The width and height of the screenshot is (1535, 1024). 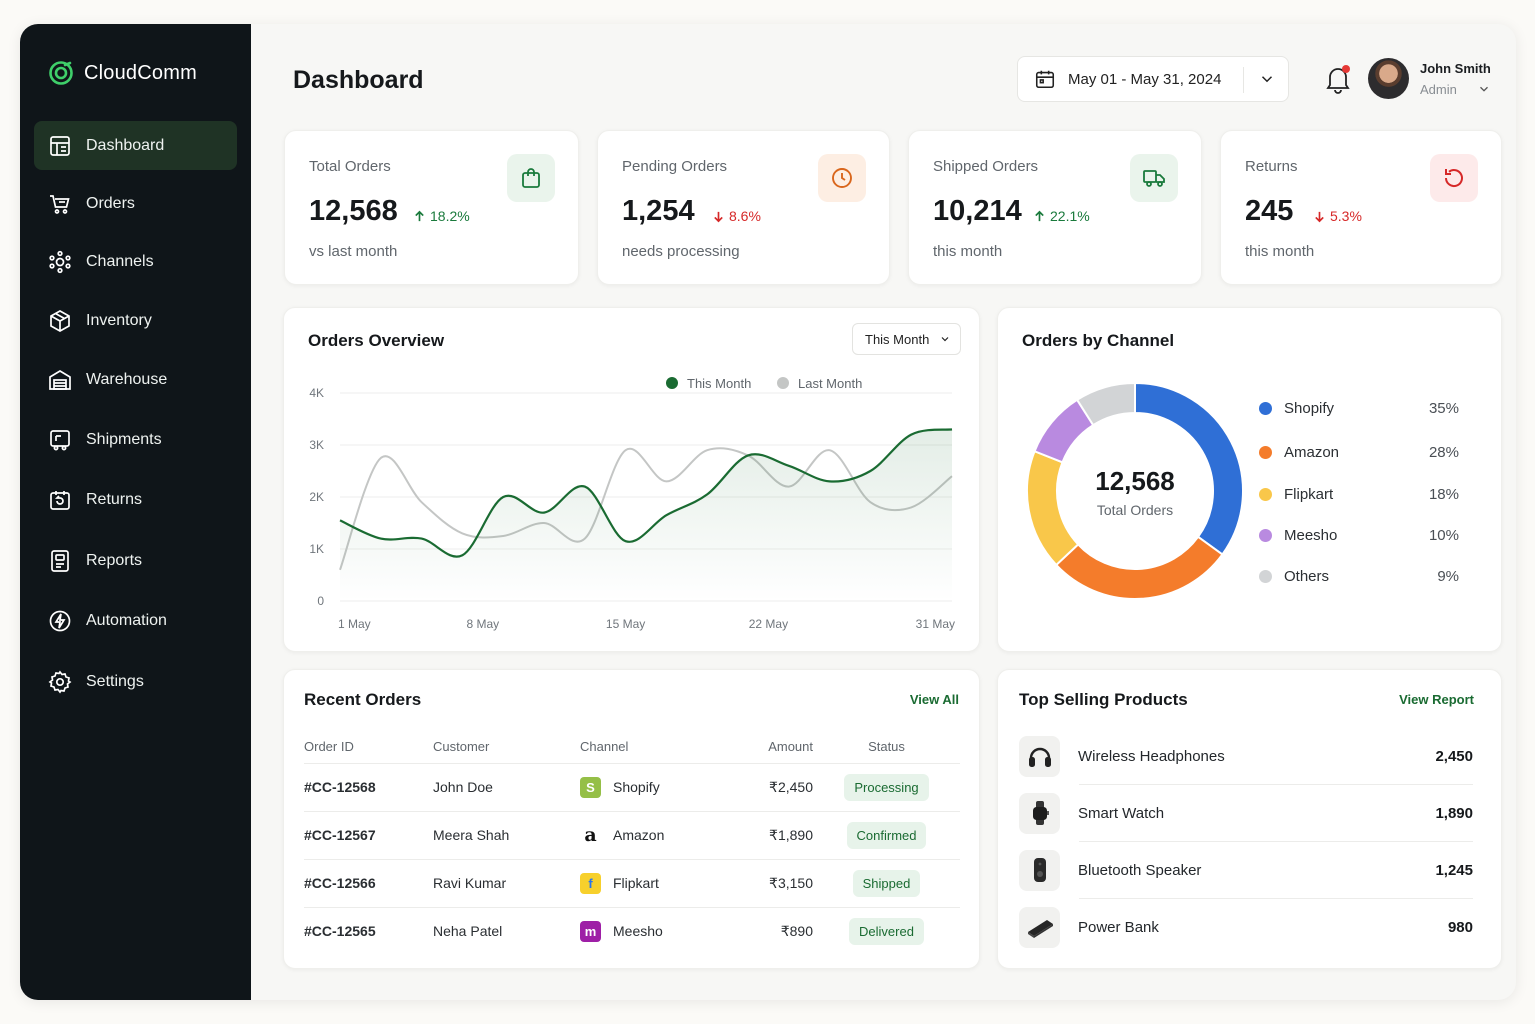 I want to click on truck-icon, so click(x=1154, y=178).